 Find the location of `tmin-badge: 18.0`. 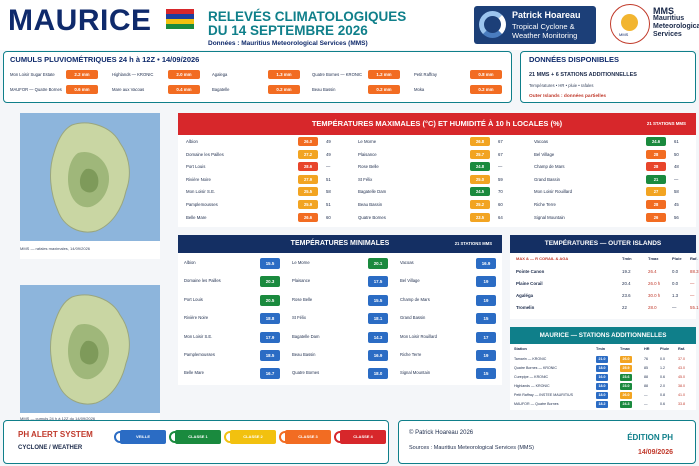

tmin-badge: 18.0 is located at coordinates (602, 386).